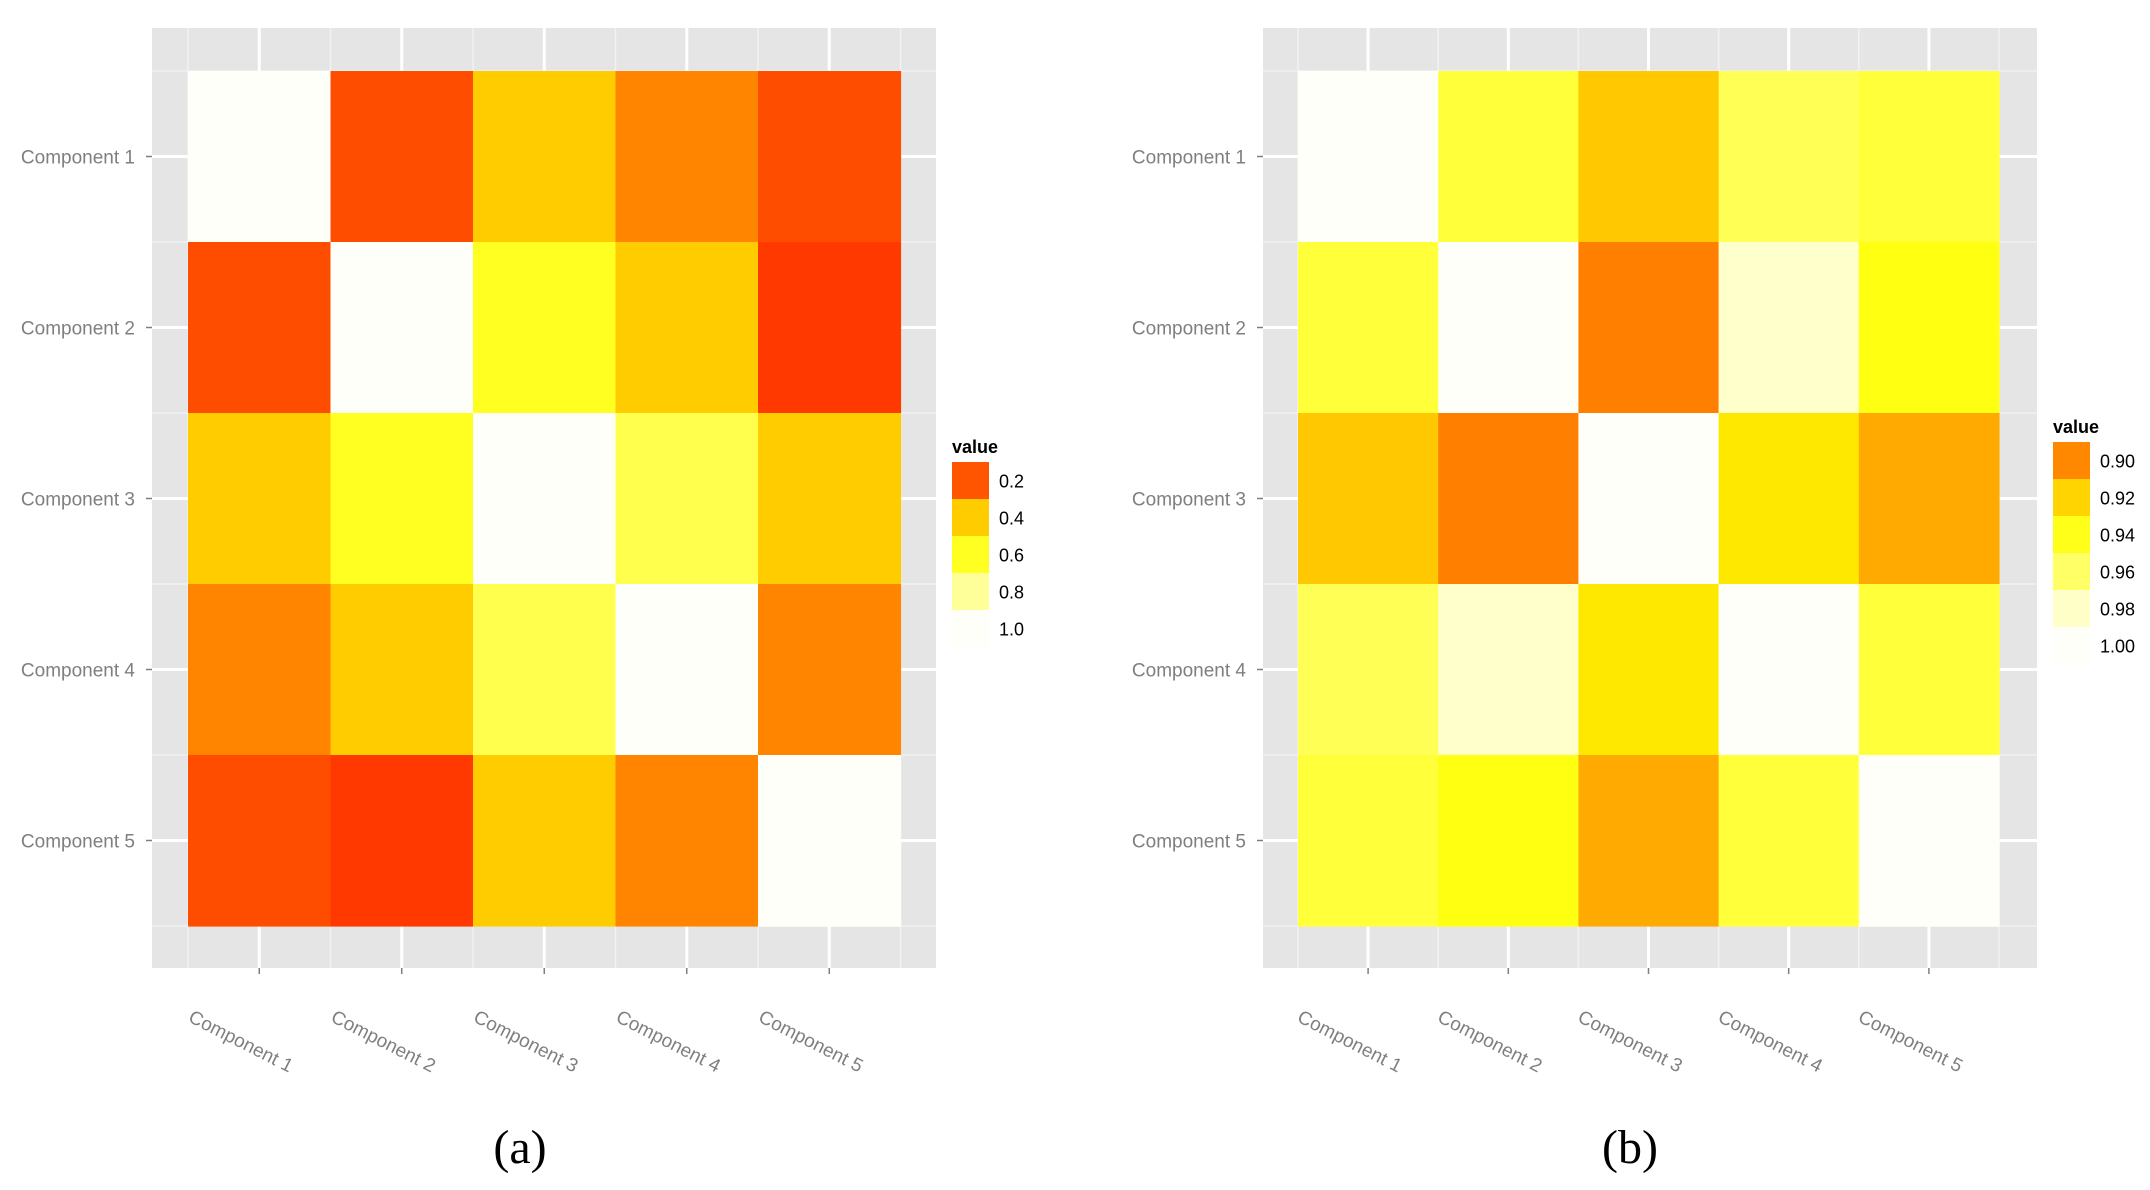  Describe the element at coordinates (2117, 462) in the screenshot. I see `legend-label: 0.90` at that location.